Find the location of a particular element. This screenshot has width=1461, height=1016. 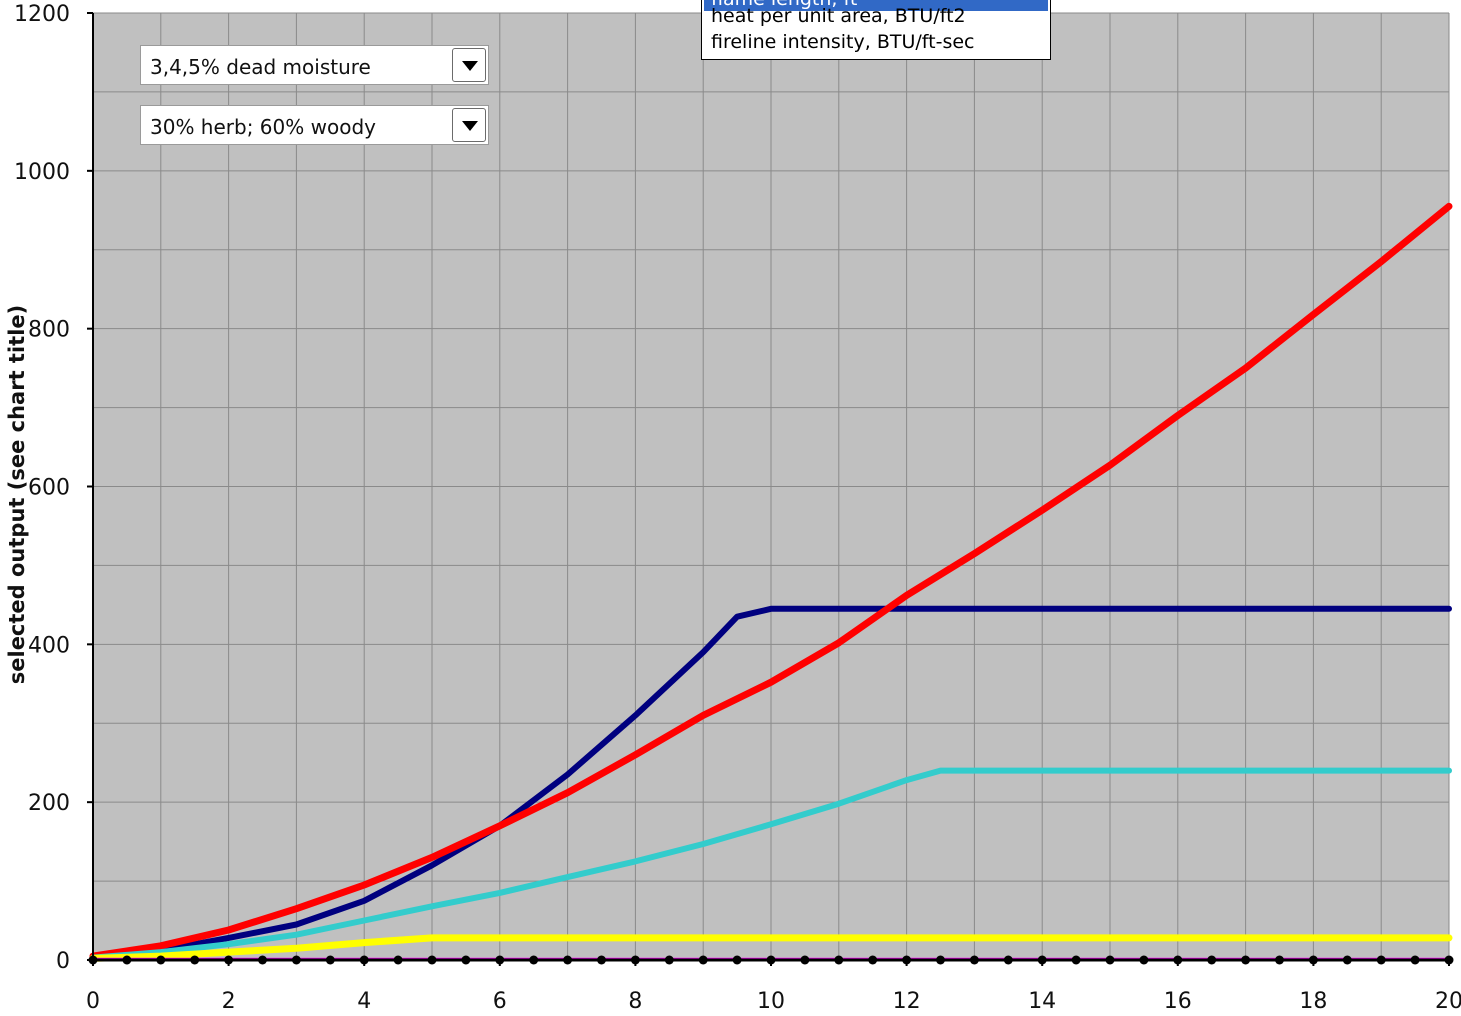

x-tick-label: 8 is located at coordinates (635, 1001).